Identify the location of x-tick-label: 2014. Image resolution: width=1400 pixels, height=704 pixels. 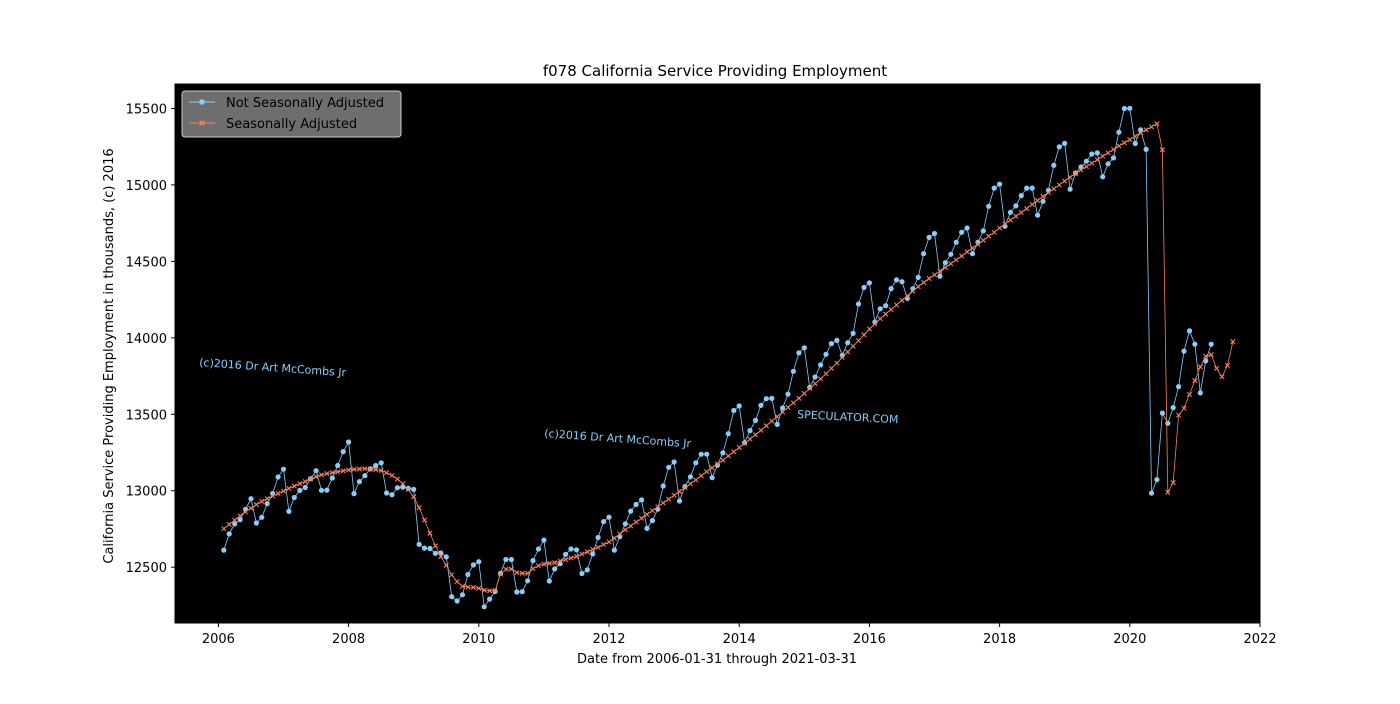
(739, 639).